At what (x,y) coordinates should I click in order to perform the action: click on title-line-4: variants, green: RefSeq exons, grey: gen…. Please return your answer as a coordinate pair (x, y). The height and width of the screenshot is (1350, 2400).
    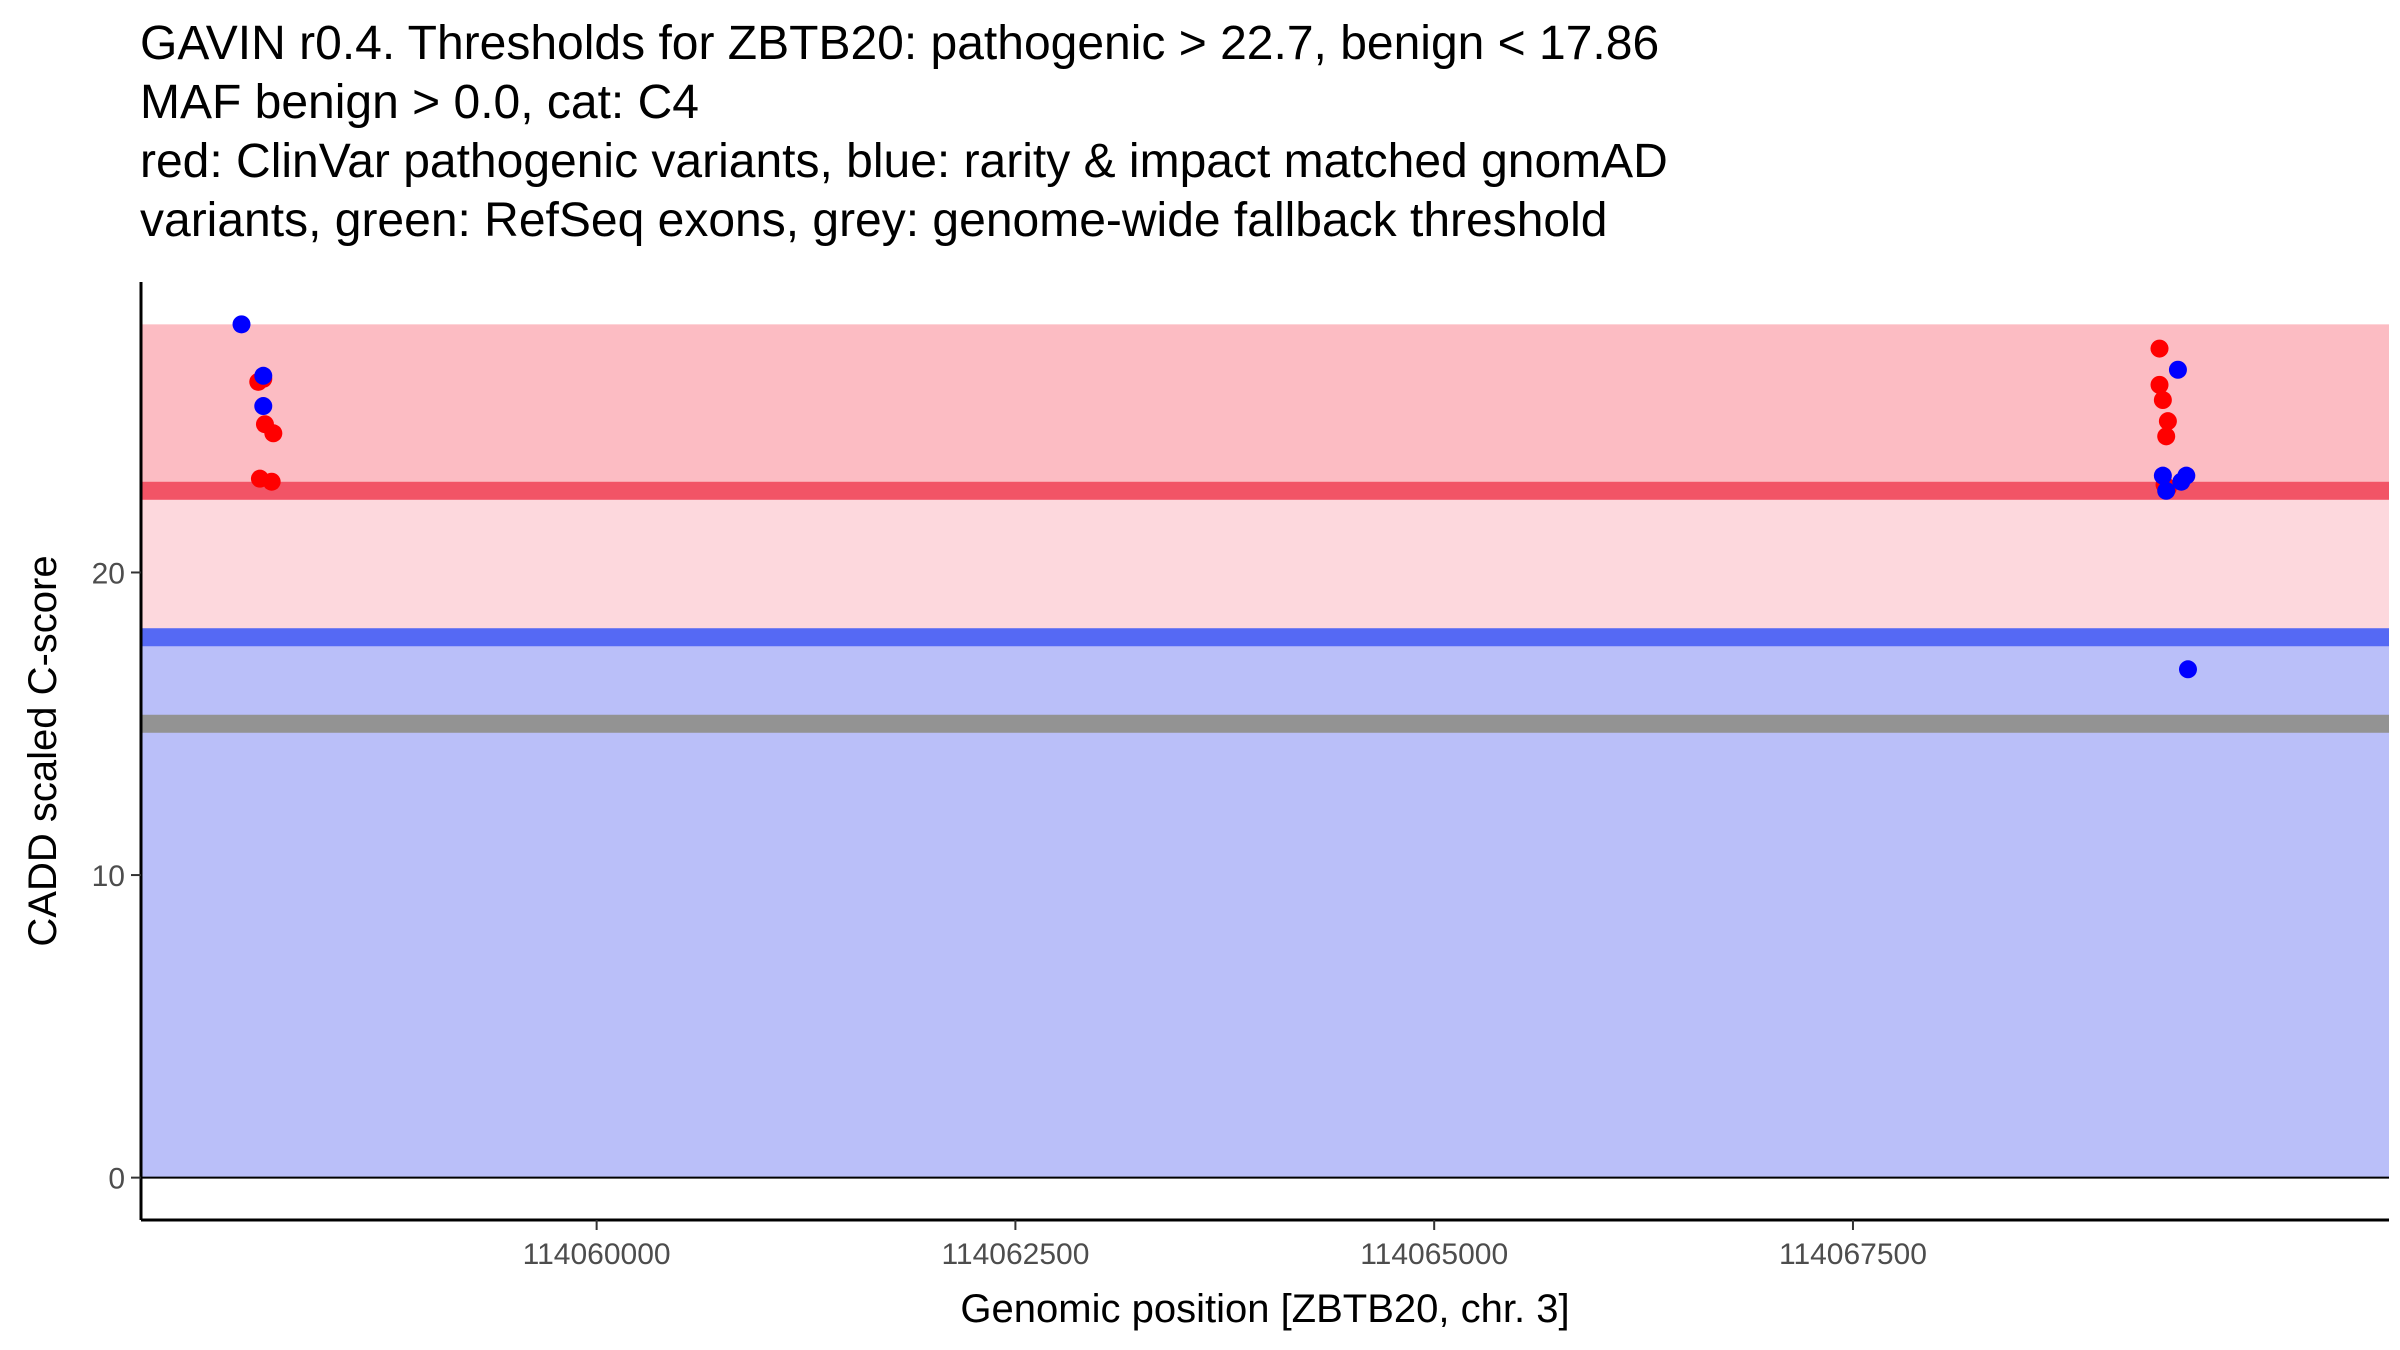
    Looking at the image, I should click on (874, 220).